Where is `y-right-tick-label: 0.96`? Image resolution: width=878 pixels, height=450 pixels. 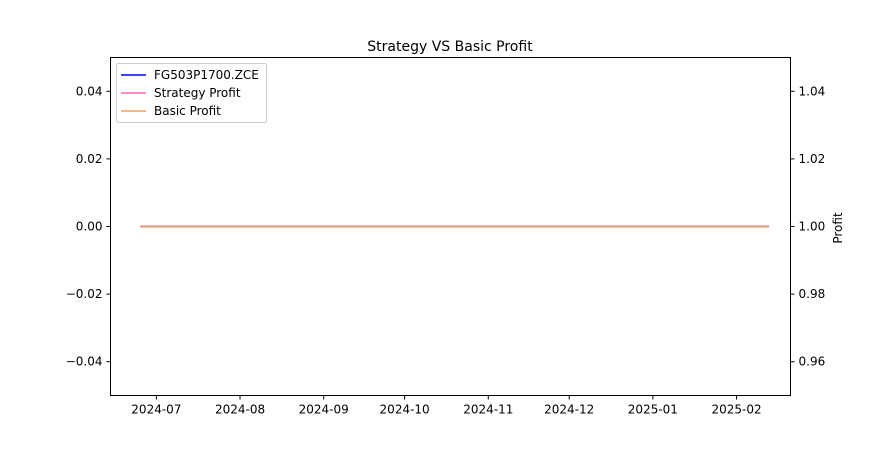
y-right-tick-label: 0.96 is located at coordinates (812, 362).